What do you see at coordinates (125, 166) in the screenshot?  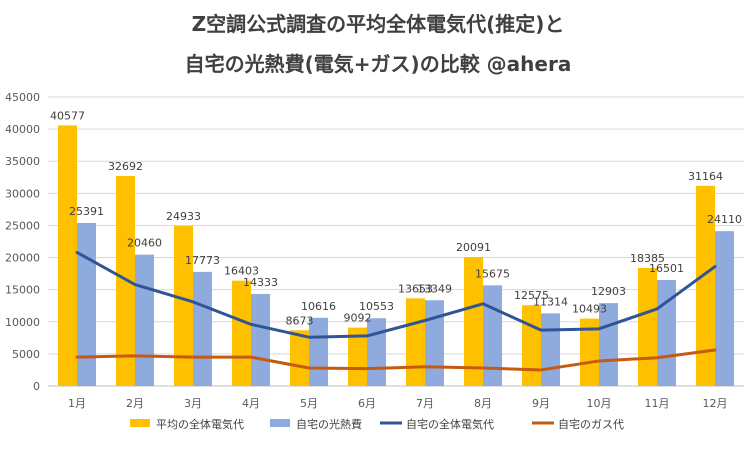 I see `data-label: 32692` at bounding box center [125, 166].